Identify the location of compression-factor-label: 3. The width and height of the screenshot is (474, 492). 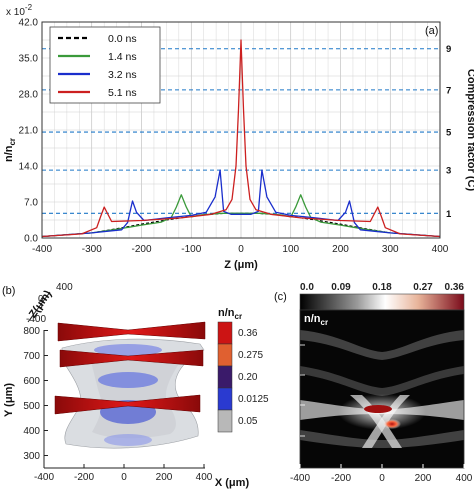
(448, 171).